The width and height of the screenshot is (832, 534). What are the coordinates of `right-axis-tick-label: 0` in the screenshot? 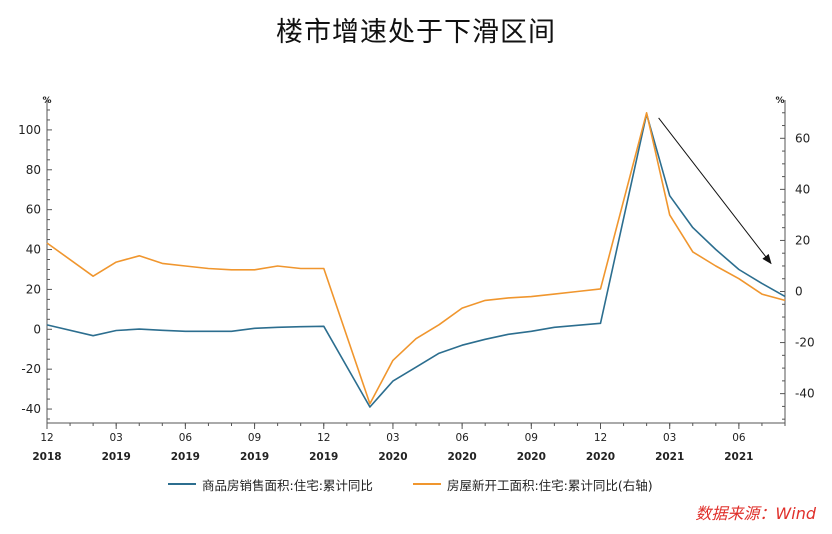 It's located at (799, 292).